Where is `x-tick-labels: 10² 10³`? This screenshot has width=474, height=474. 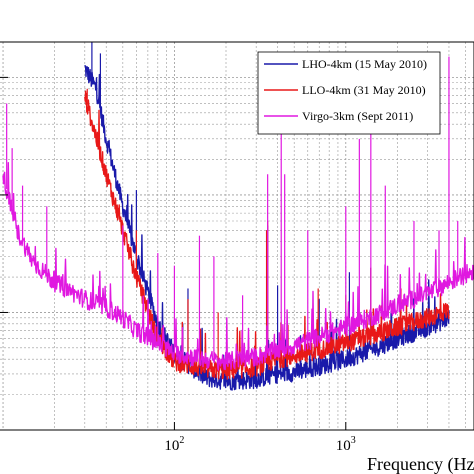
x-tick-labels: 10² 10³ is located at coordinates (259, 444).